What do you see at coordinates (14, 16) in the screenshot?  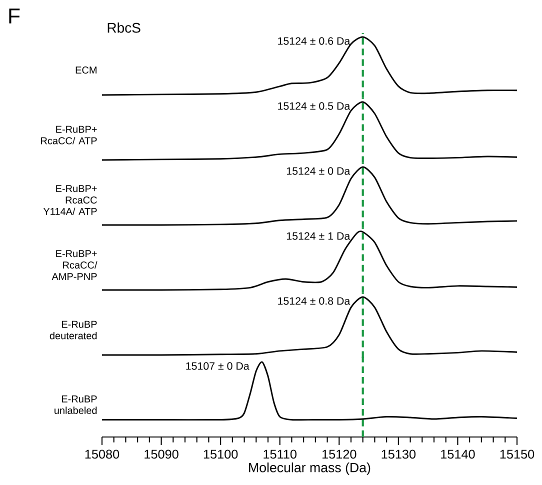 I see `text: F` at bounding box center [14, 16].